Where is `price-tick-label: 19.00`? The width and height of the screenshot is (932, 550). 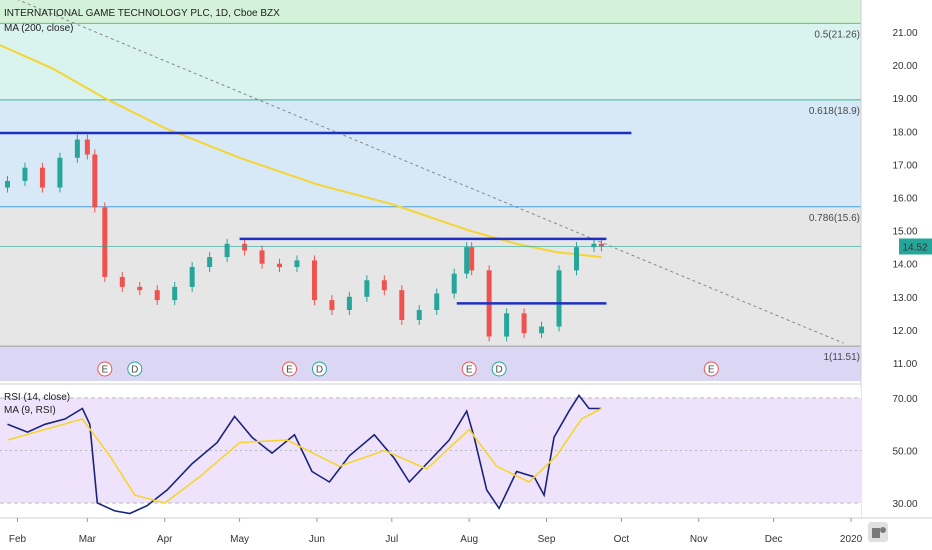
price-tick-label: 19.00 is located at coordinates (904, 99).